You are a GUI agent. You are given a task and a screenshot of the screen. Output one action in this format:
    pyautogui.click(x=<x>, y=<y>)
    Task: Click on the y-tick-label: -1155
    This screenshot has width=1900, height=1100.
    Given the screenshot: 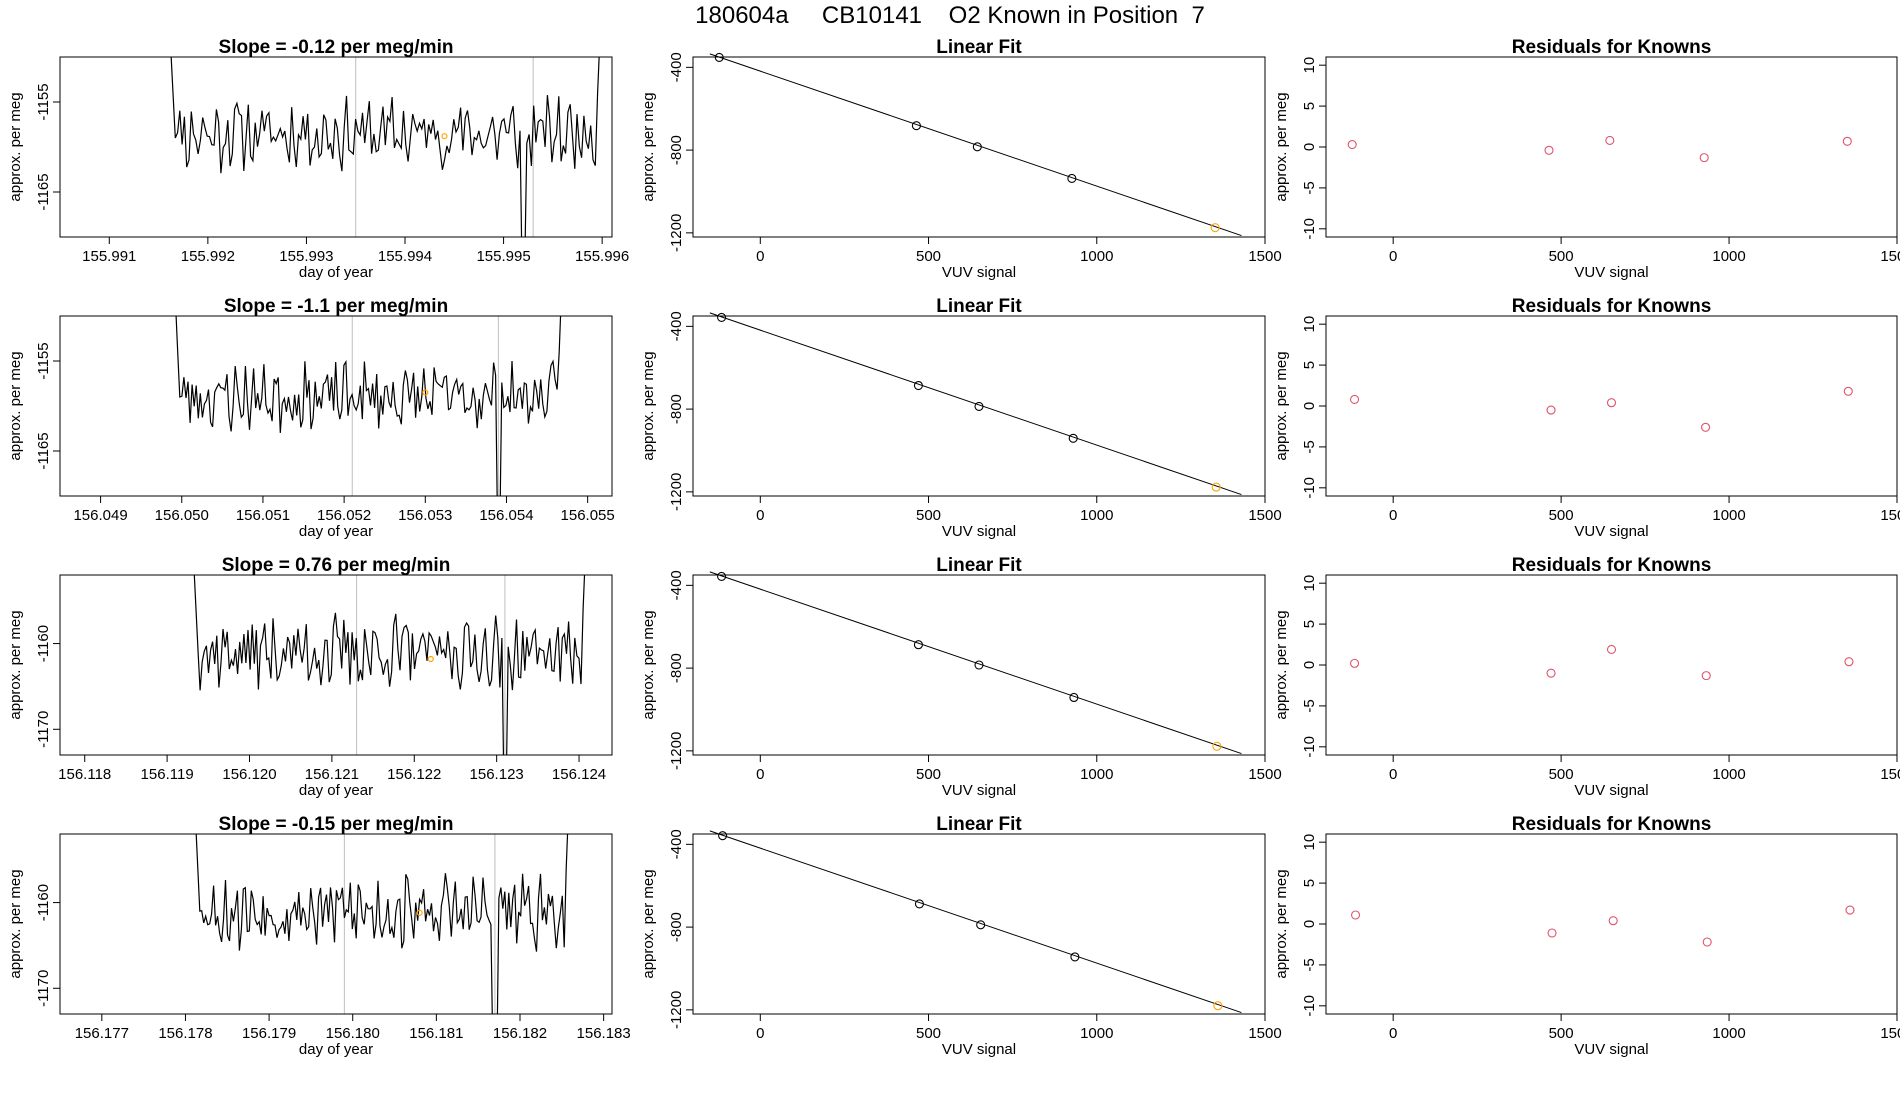 What is the action you would take?
    pyautogui.click(x=43, y=360)
    